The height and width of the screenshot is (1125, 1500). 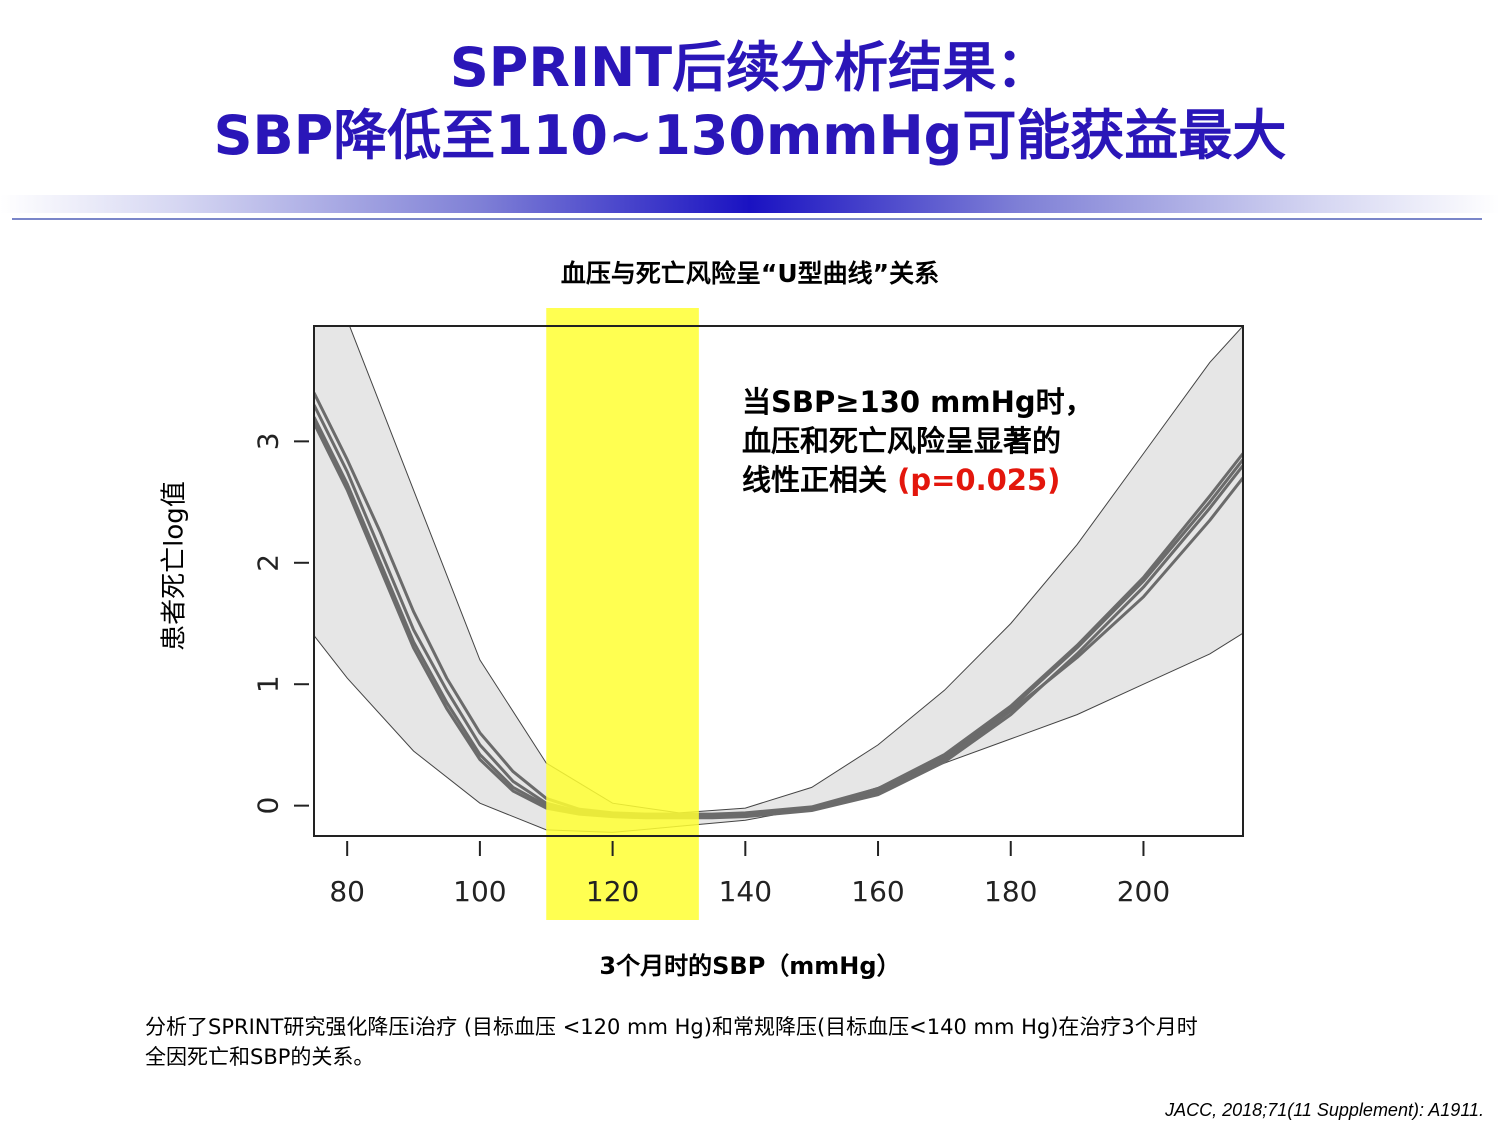 I want to click on title-line-1: SPRINT后续分析结果：, so click(x=750, y=67).